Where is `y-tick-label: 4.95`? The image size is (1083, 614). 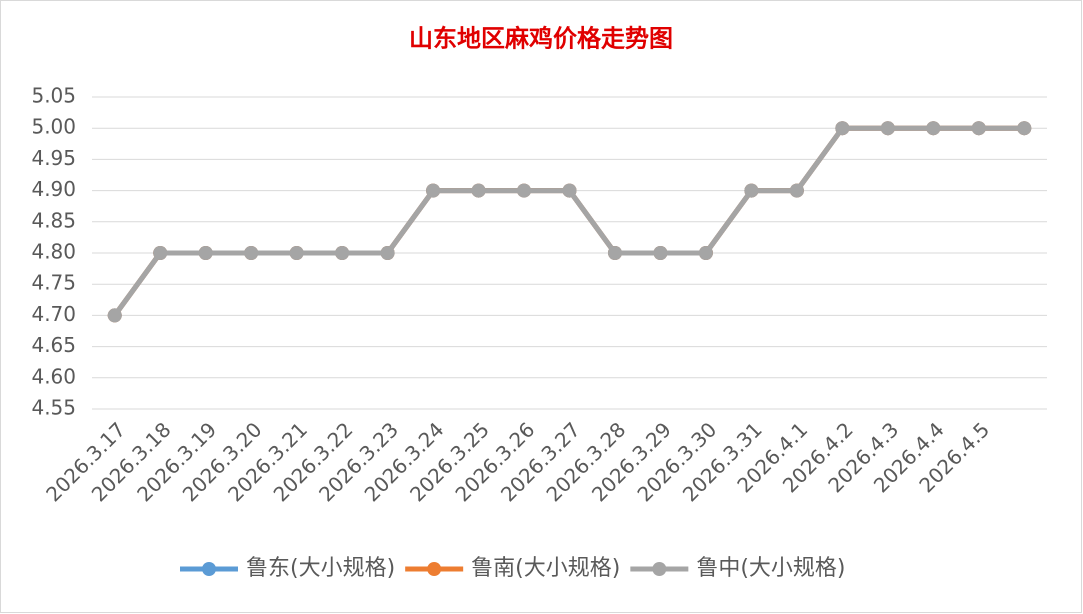
y-tick-label: 4.95 is located at coordinates (53, 158).